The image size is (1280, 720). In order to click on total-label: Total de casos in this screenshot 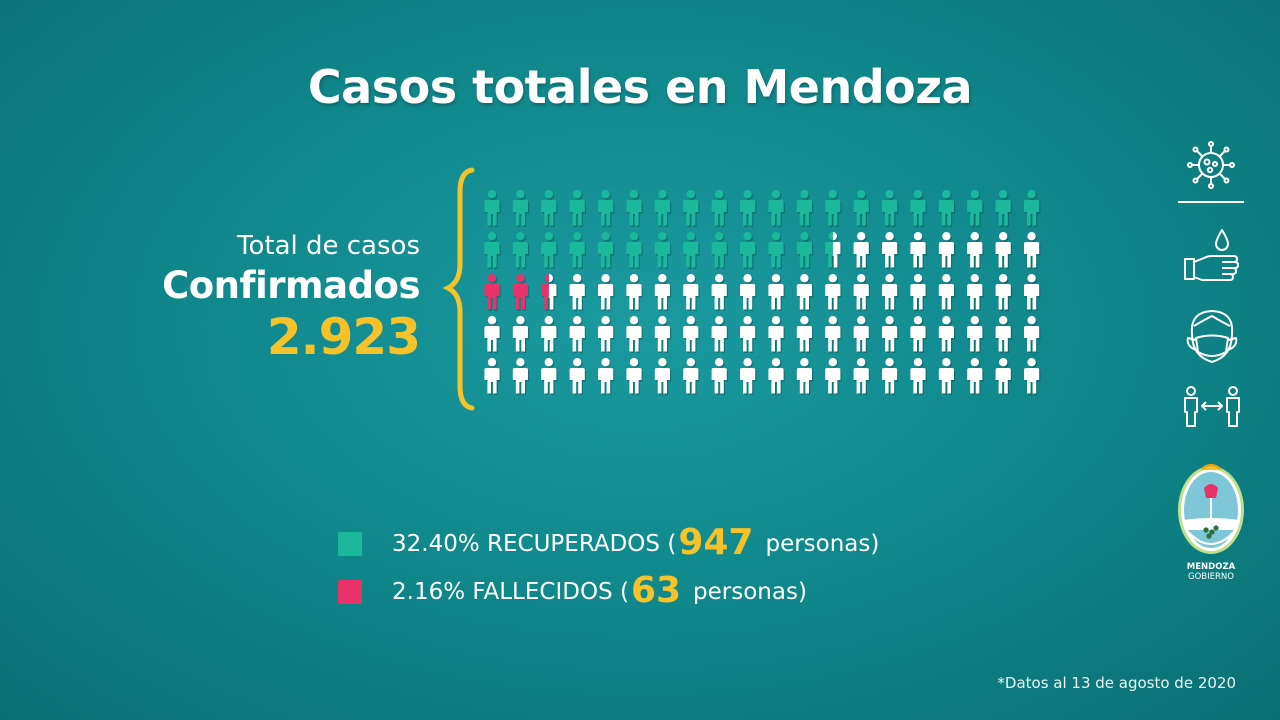, I will do `click(328, 246)`.